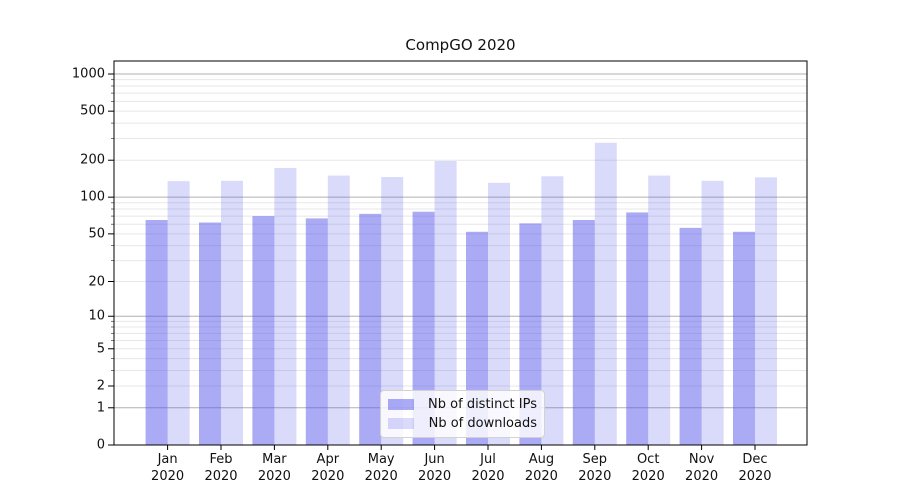  What do you see at coordinates (766, 311) in the screenshot?
I see `bar-downloads-dec` at bounding box center [766, 311].